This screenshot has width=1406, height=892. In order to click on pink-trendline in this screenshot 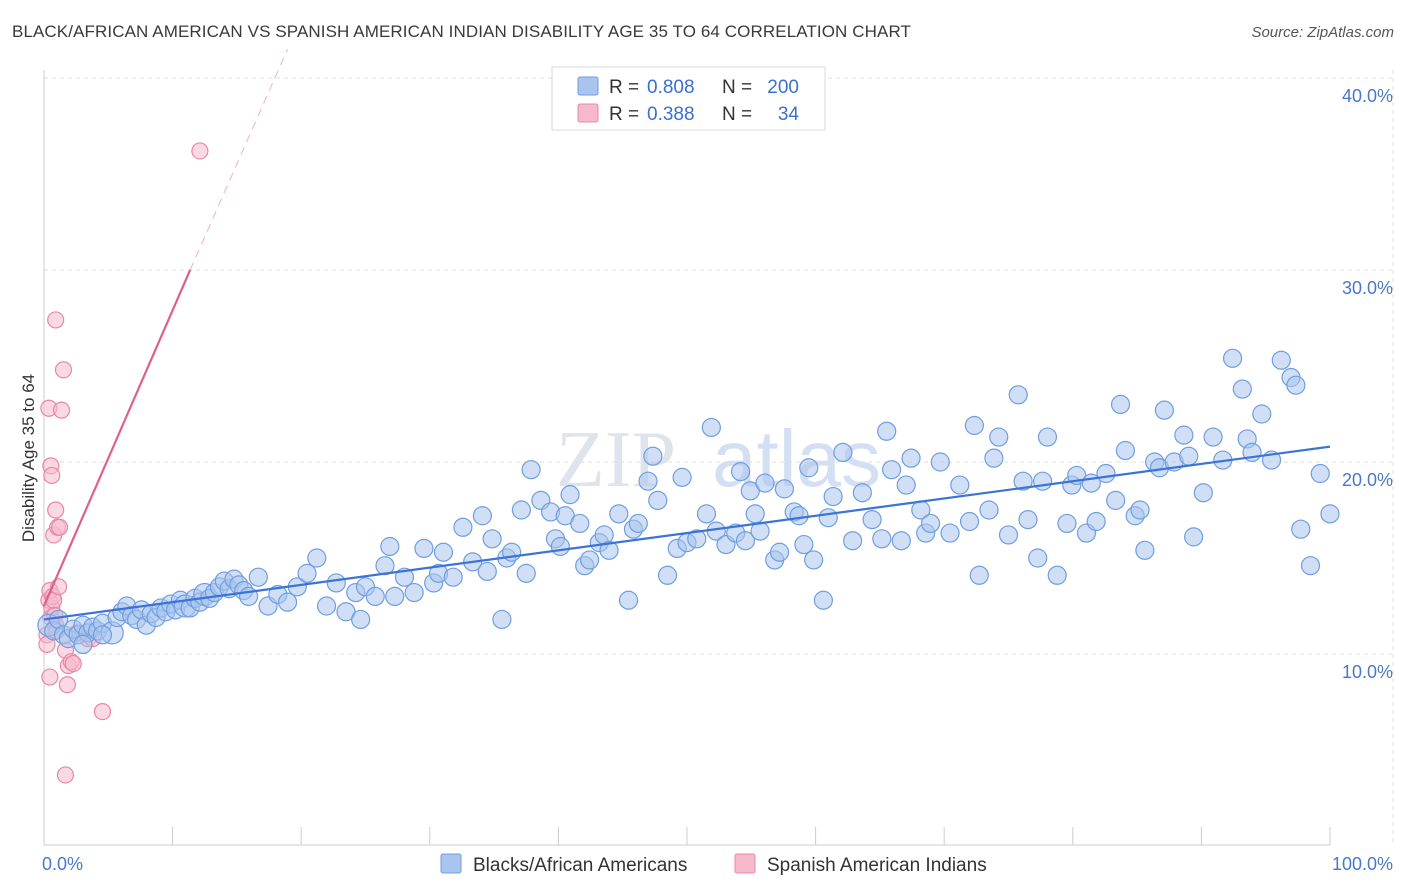, I will do `click(117, 438)`.